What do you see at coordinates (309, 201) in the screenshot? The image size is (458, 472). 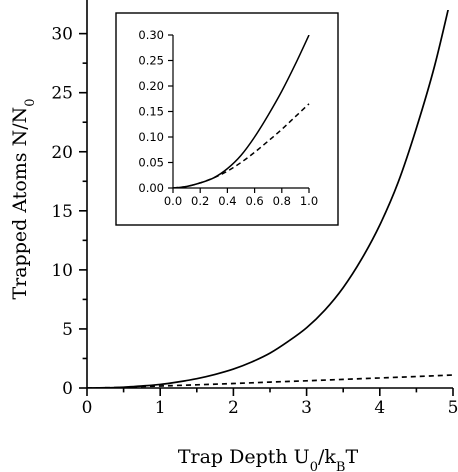 I see `inset-x-tick-label: 1.0` at bounding box center [309, 201].